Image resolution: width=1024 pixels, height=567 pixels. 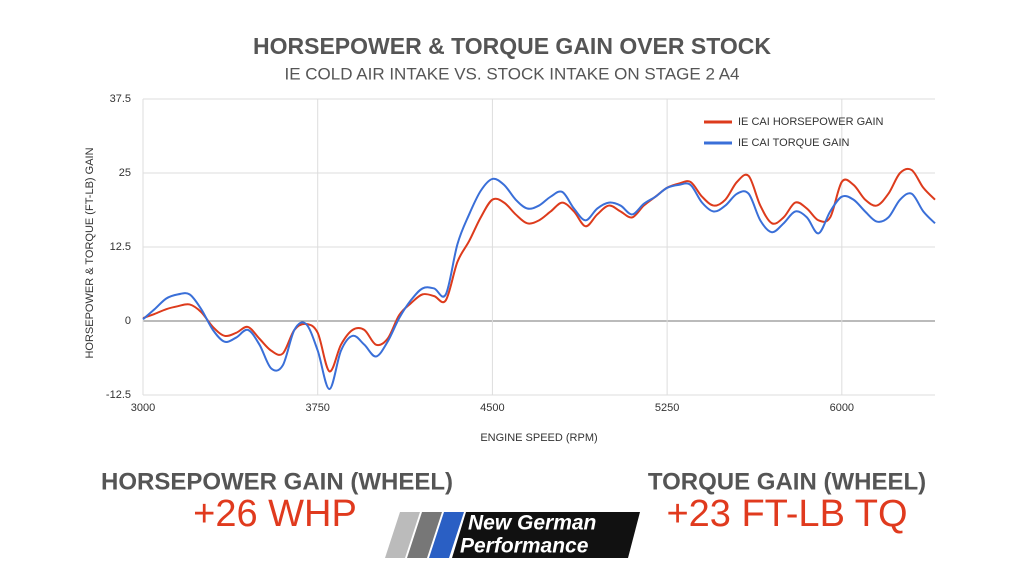 What do you see at coordinates (667, 408) in the screenshot?
I see `x-tick-label: 5250` at bounding box center [667, 408].